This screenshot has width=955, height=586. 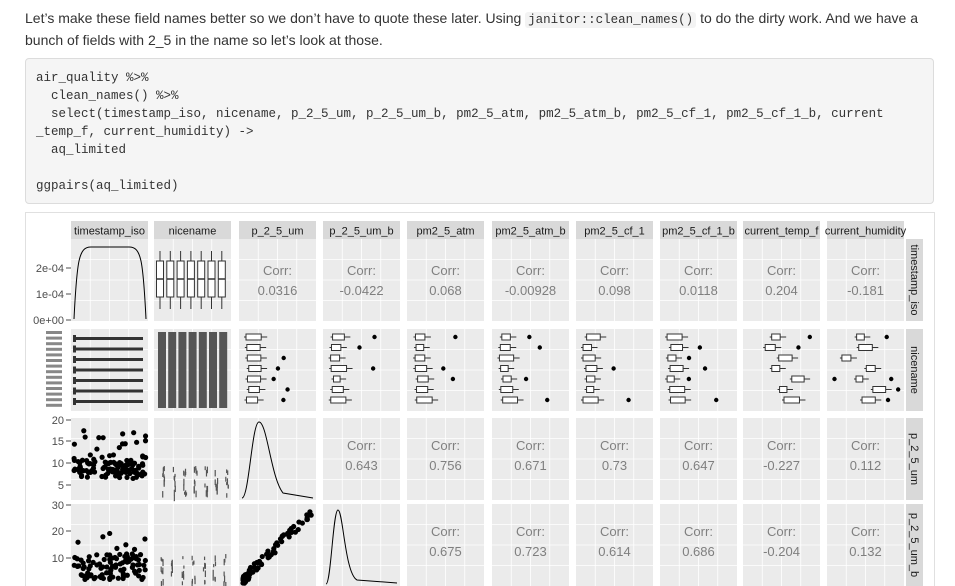 I want to click on corr-value: 0.112, so click(x=866, y=465).